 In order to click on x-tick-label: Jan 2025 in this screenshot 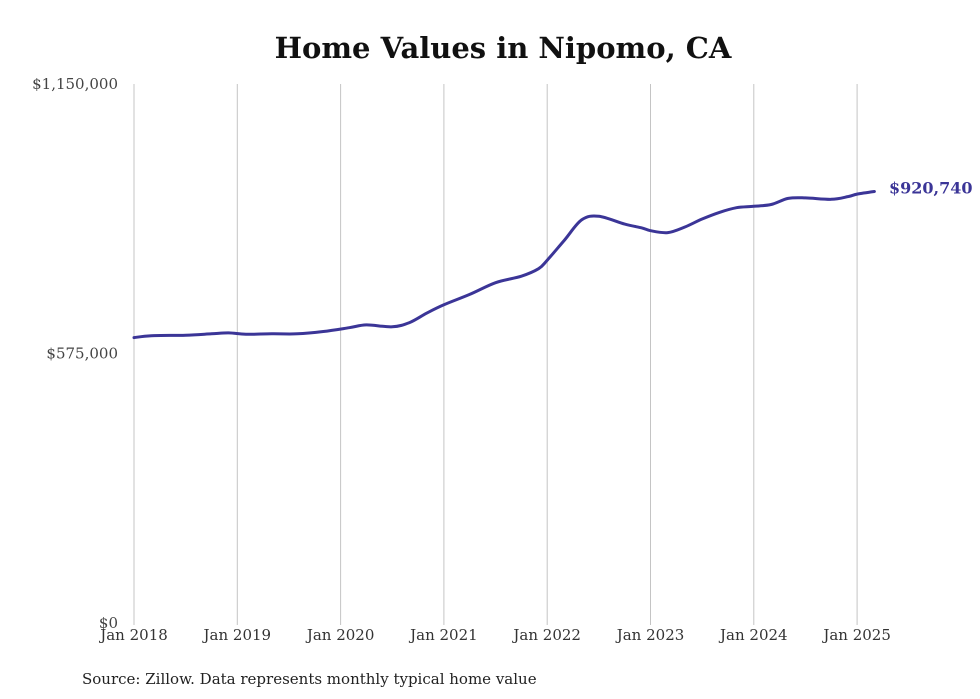, I will do `click(856, 635)`.